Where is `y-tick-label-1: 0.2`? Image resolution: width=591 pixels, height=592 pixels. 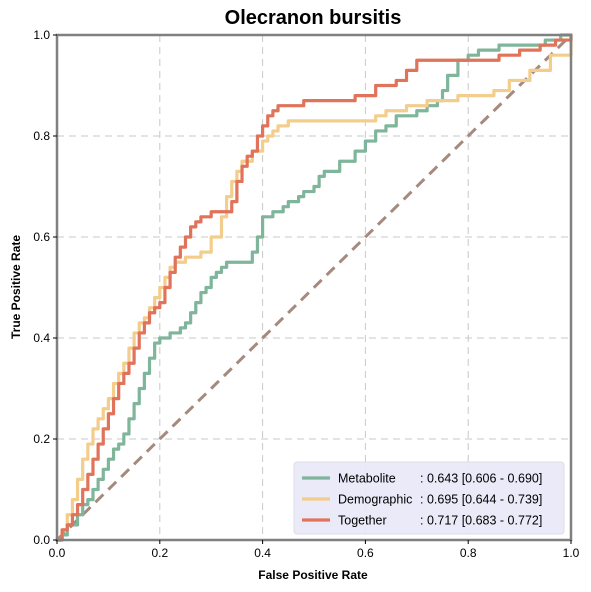 y-tick-label-1: 0.2 is located at coordinates (41, 439).